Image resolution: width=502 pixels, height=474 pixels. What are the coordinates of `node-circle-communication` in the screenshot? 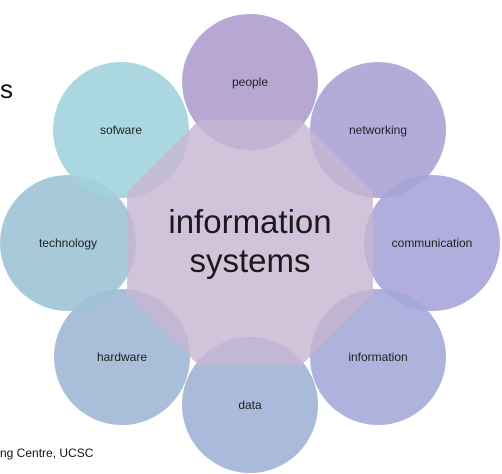 It's located at (432, 243).